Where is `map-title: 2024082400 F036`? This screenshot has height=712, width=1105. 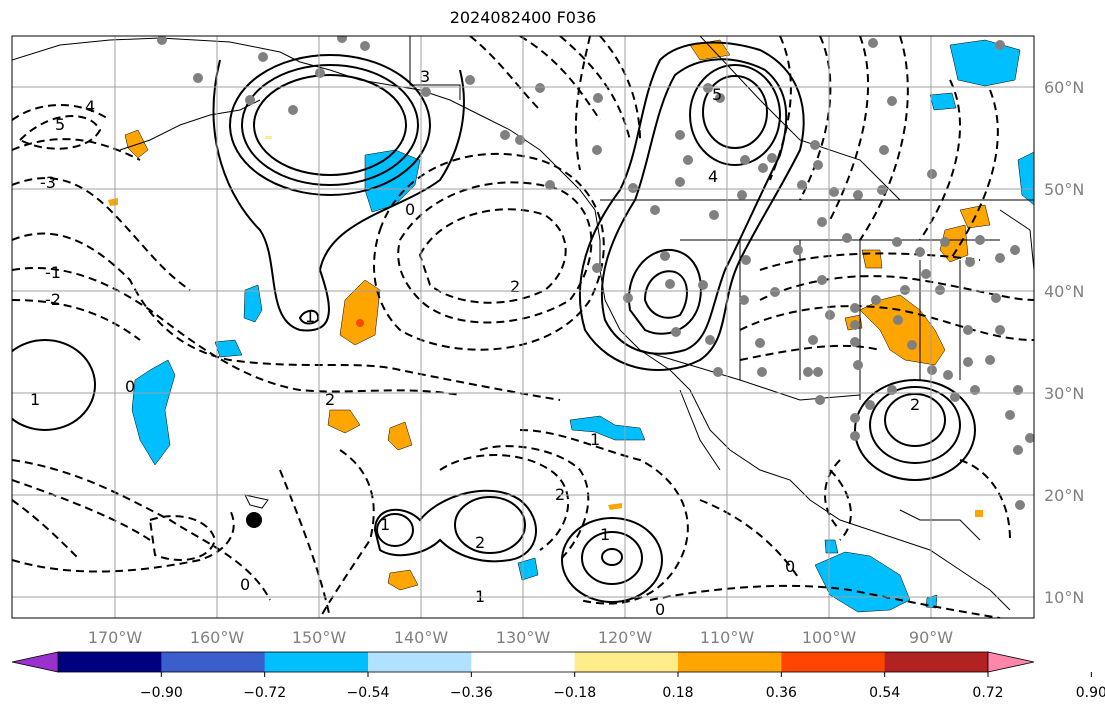
map-title: 2024082400 F036 is located at coordinates (523, 17).